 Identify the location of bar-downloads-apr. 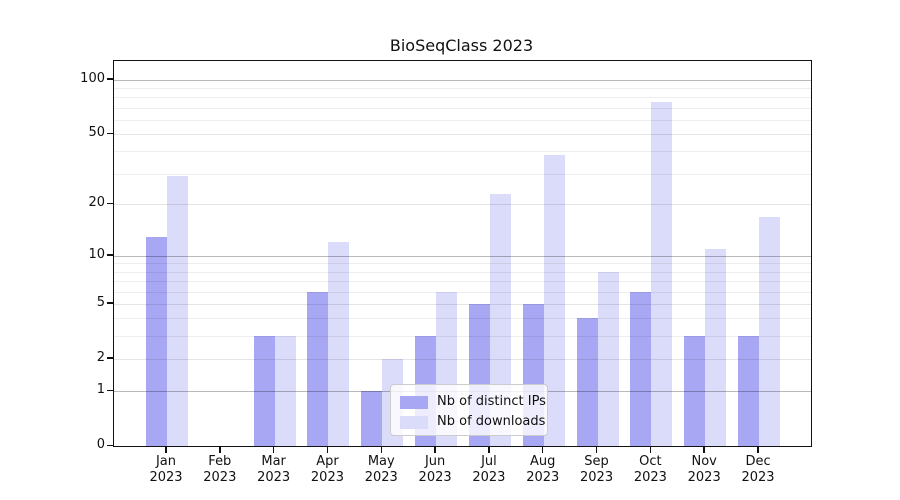
(339, 344).